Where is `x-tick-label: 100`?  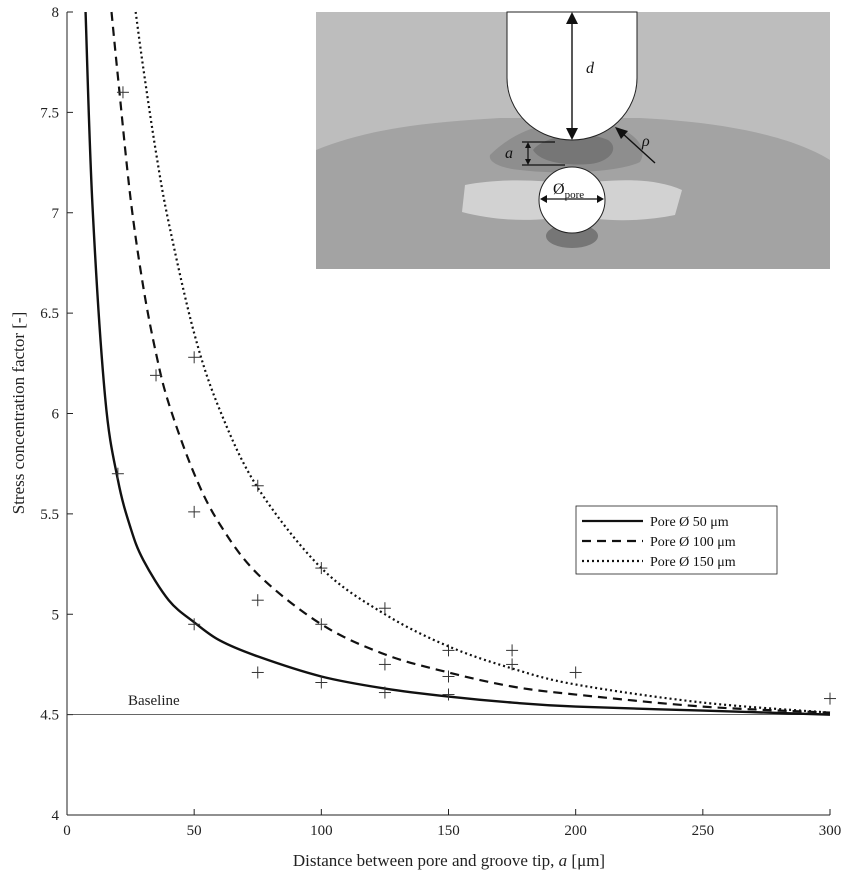 x-tick-label: 100 is located at coordinates (321, 831).